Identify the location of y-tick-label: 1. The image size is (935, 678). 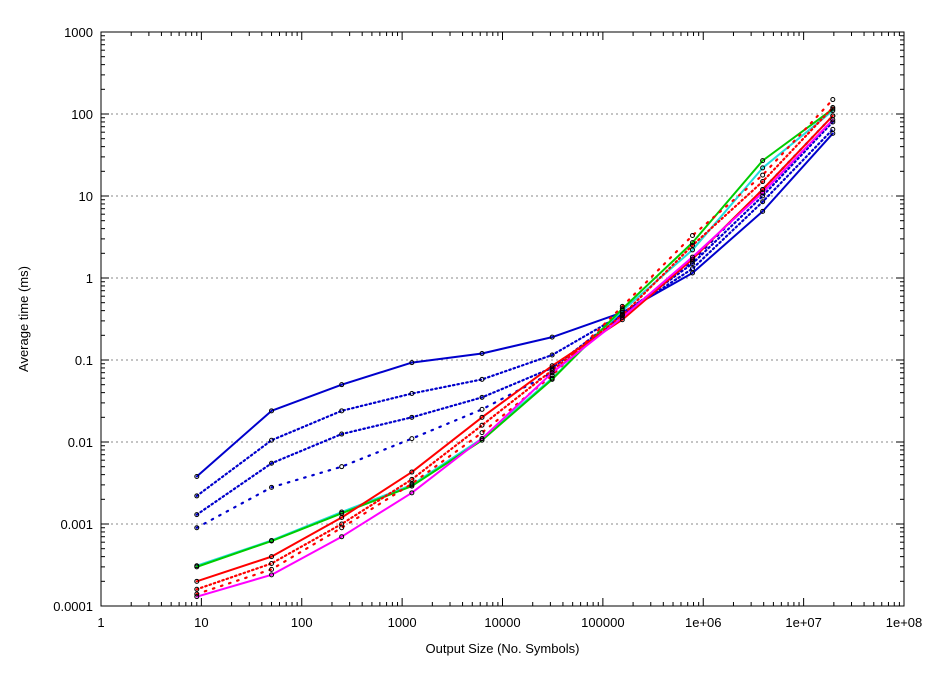
(89, 278).